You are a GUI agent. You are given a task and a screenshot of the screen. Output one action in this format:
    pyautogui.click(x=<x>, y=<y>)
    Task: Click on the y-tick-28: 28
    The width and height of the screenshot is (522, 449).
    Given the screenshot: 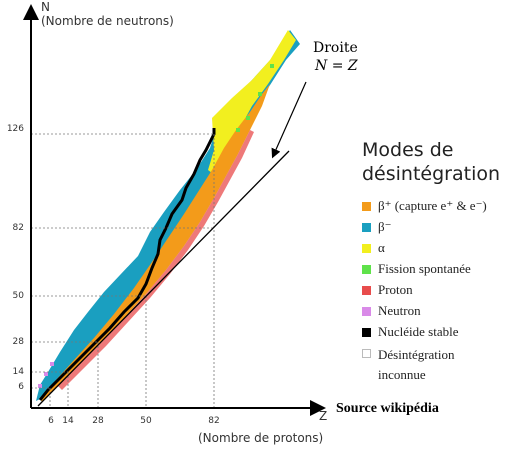 What is the action you would take?
    pyautogui.click(x=19, y=342)
    